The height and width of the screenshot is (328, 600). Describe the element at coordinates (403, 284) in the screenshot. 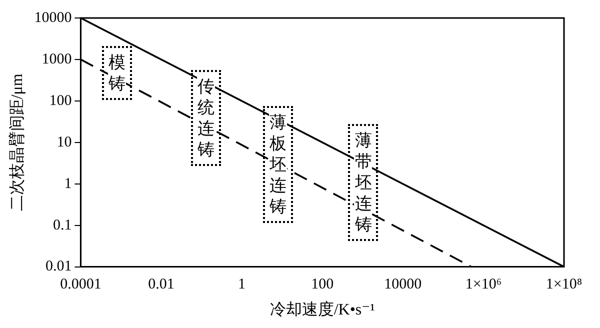

I see `x-tick-label: 10000` at that location.